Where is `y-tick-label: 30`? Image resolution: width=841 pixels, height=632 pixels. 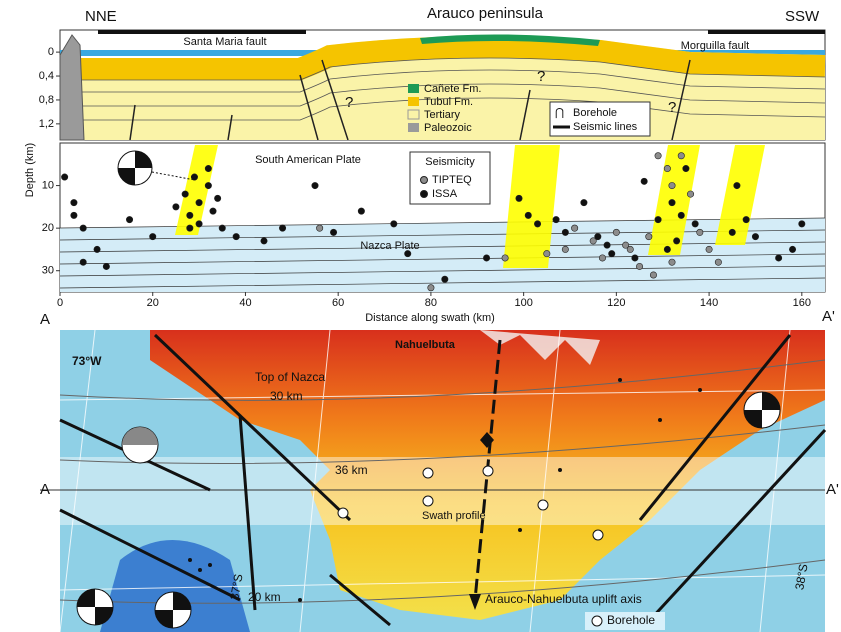
y-tick-label: 30 is located at coordinates (48, 271).